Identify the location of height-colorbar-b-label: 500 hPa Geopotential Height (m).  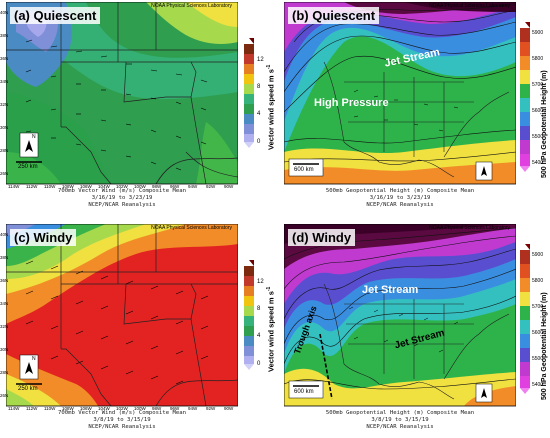
(544, 124).